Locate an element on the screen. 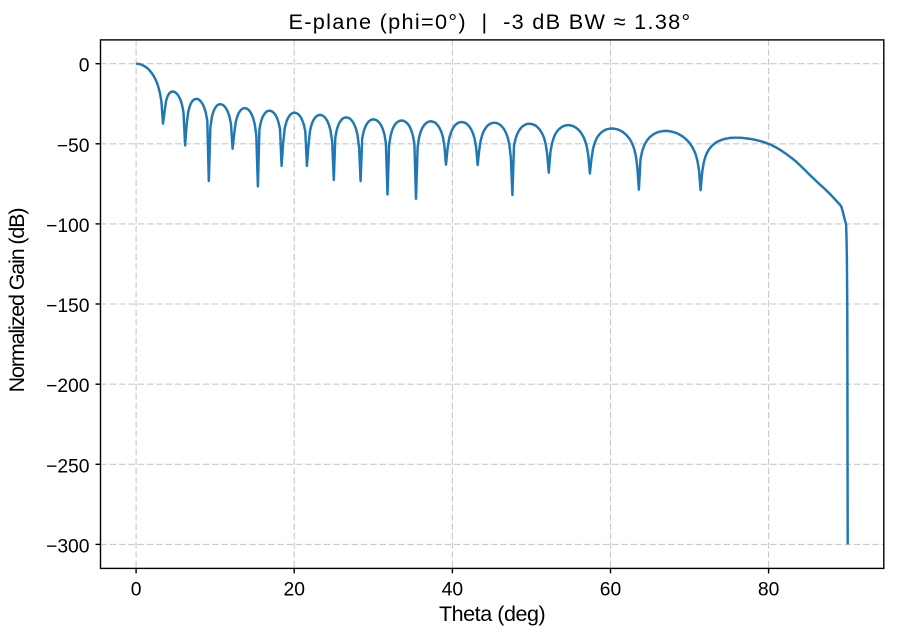  svg-text: −300 is located at coordinates (67, 546).